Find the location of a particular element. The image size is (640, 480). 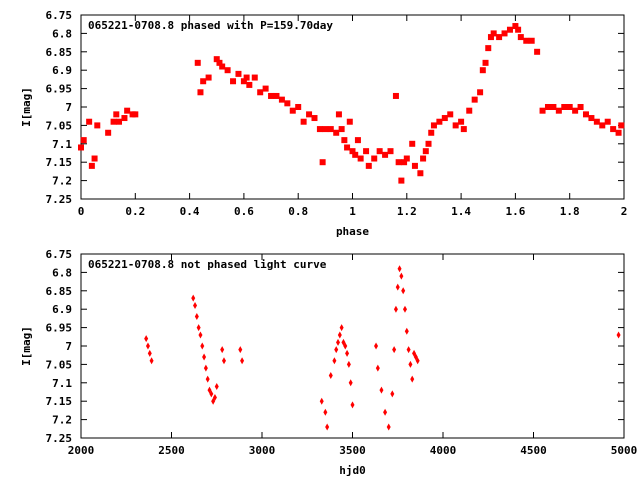

phased-x-tick-label: 0.8 is located at coordinates (298, 211).